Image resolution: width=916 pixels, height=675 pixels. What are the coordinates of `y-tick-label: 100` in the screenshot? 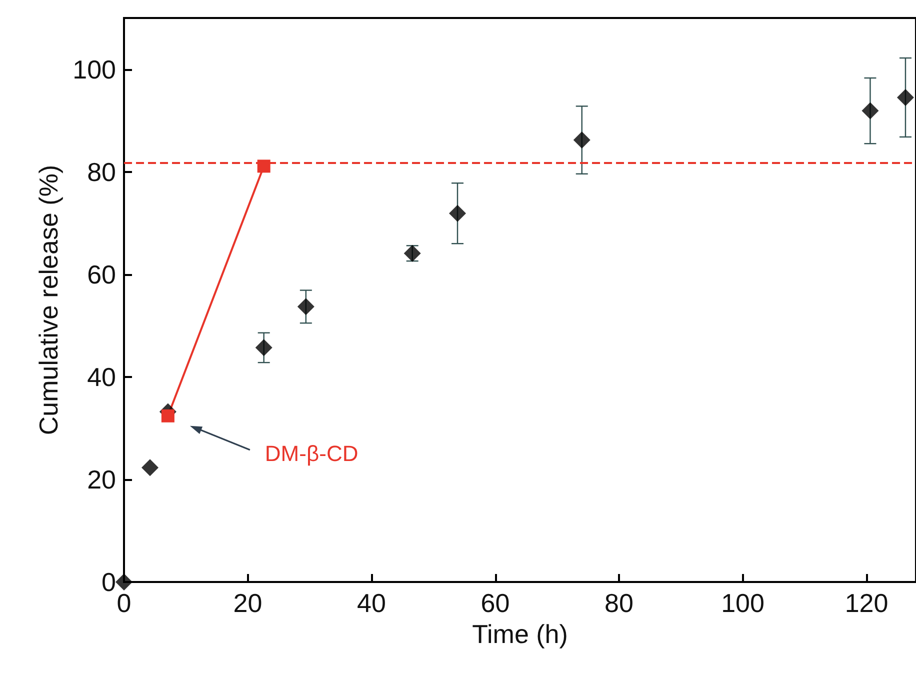 It's located at (94, 69).